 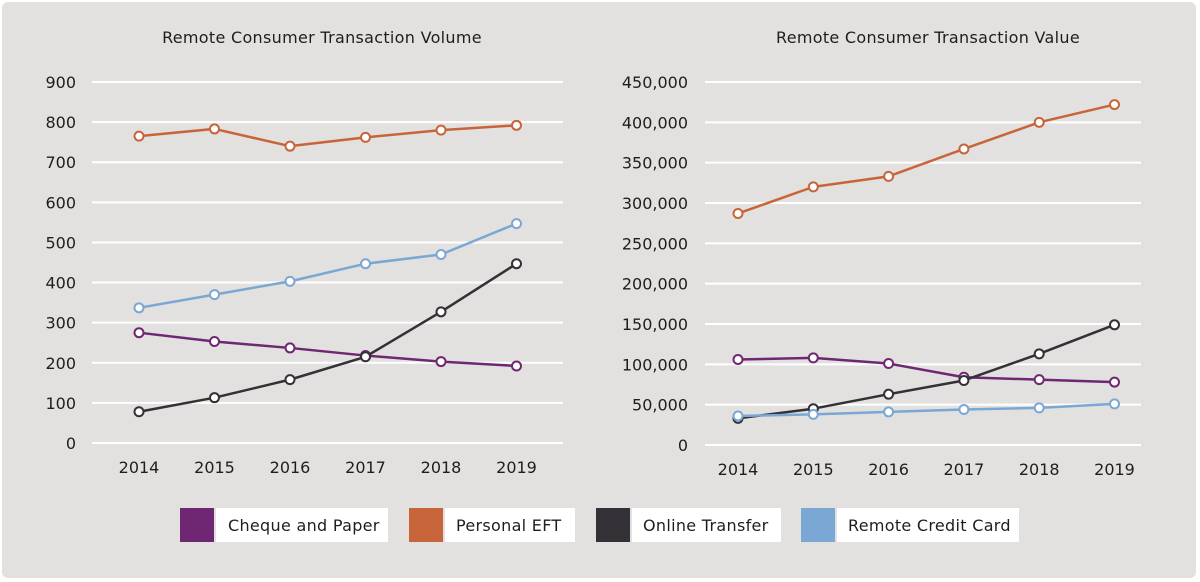 I want to click on volume-series-line-cheque-and-paper, so click(x=327, y=349).